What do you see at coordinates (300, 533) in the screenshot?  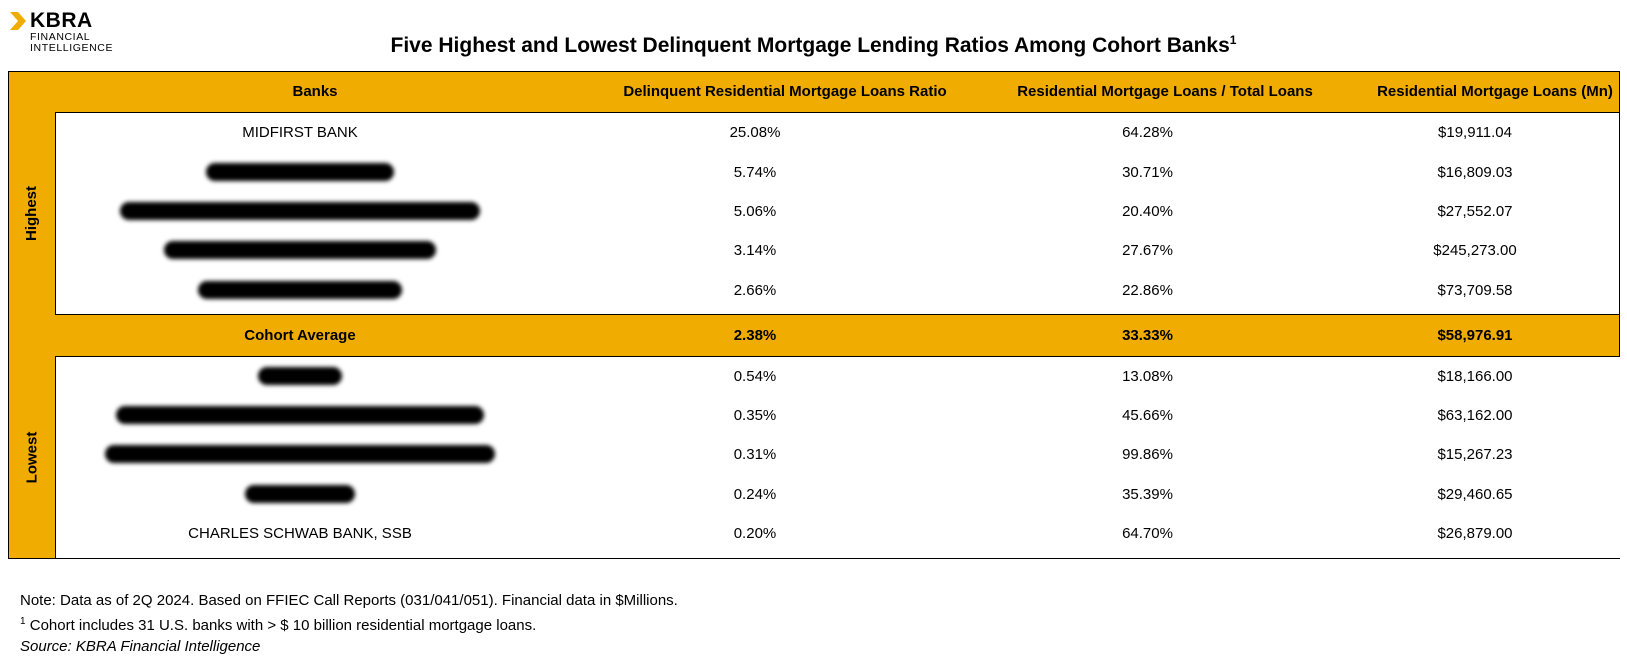 I see `bank-name: CHARLES SCHWAB BANK, SSB` at bounding box center [300, 533].